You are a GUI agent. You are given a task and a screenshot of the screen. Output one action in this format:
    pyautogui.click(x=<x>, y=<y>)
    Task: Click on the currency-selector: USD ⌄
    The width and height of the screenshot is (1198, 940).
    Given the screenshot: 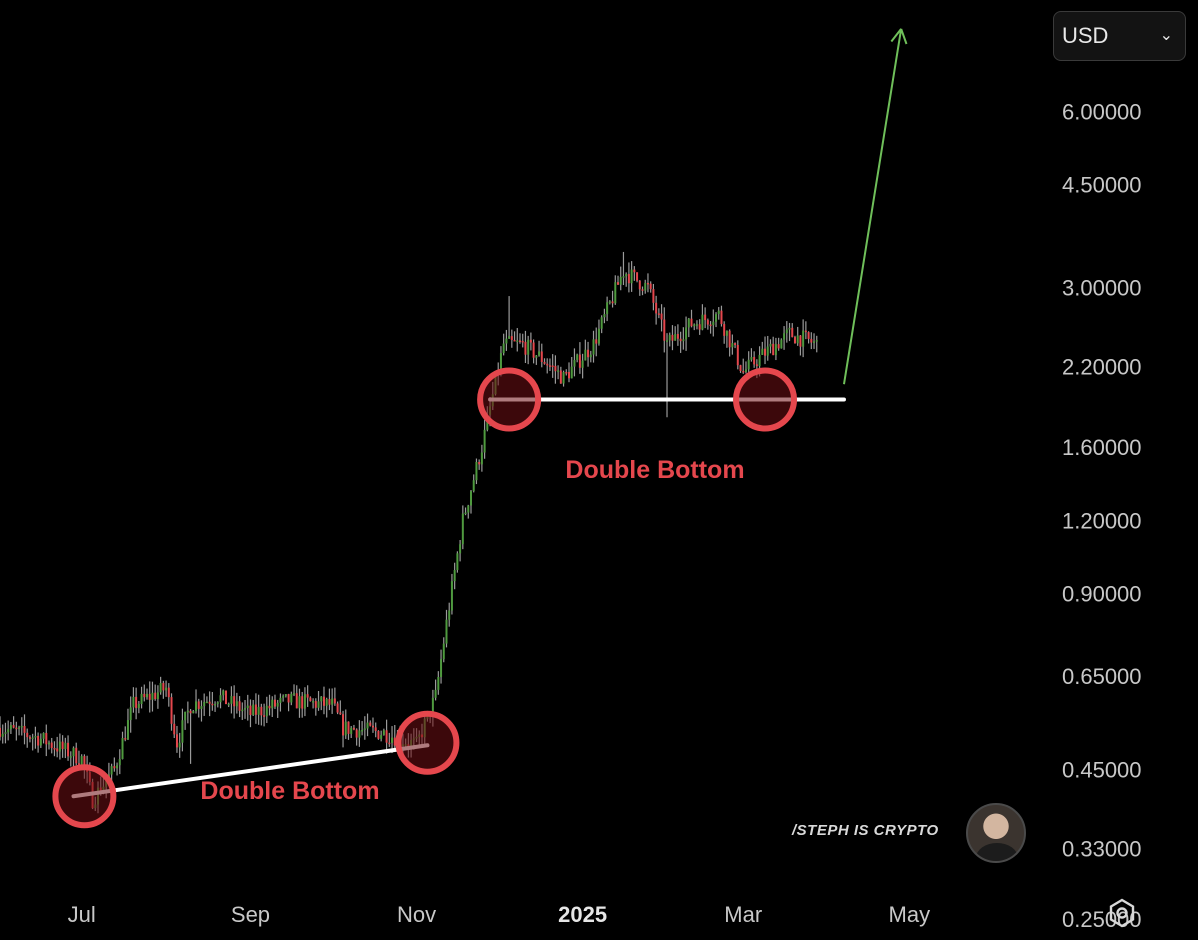 What is the action you would take?
    pyautogui.click(x=1119, y=36)
    